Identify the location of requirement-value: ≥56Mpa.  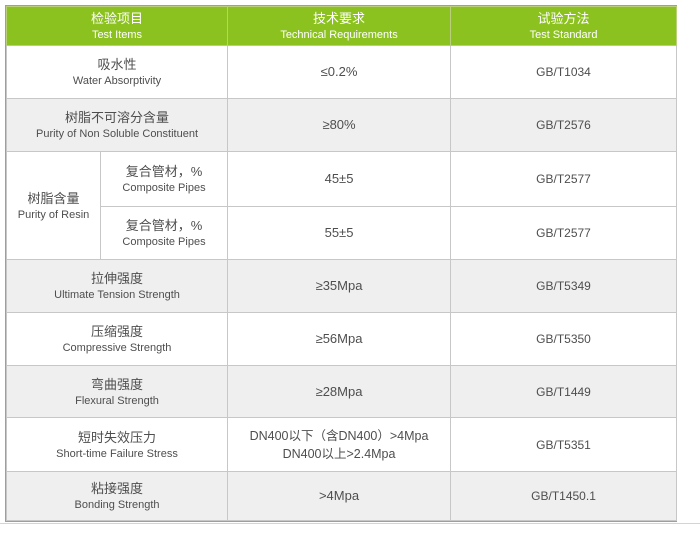
(339, 338).